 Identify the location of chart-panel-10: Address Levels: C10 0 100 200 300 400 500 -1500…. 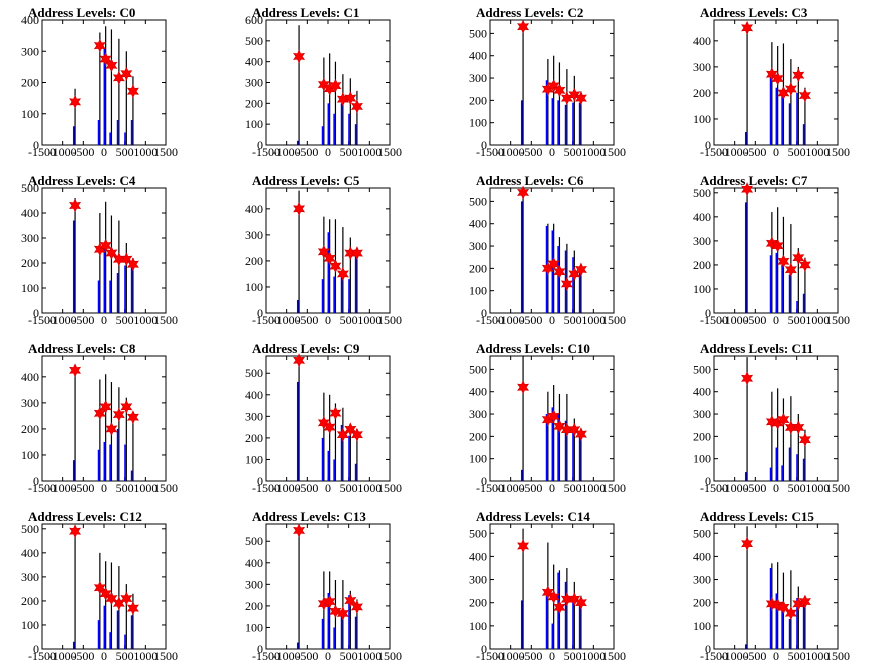
(547, 418).